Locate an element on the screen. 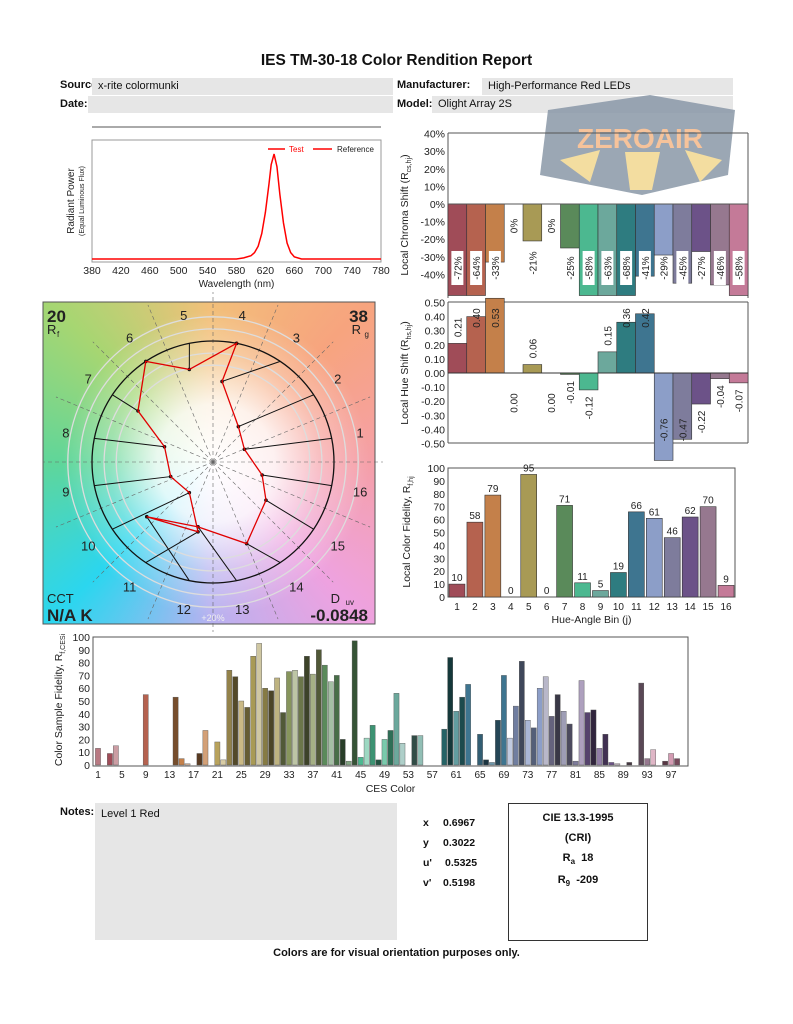  hue-bin-label: 11 is located at coordinates (130, 587).